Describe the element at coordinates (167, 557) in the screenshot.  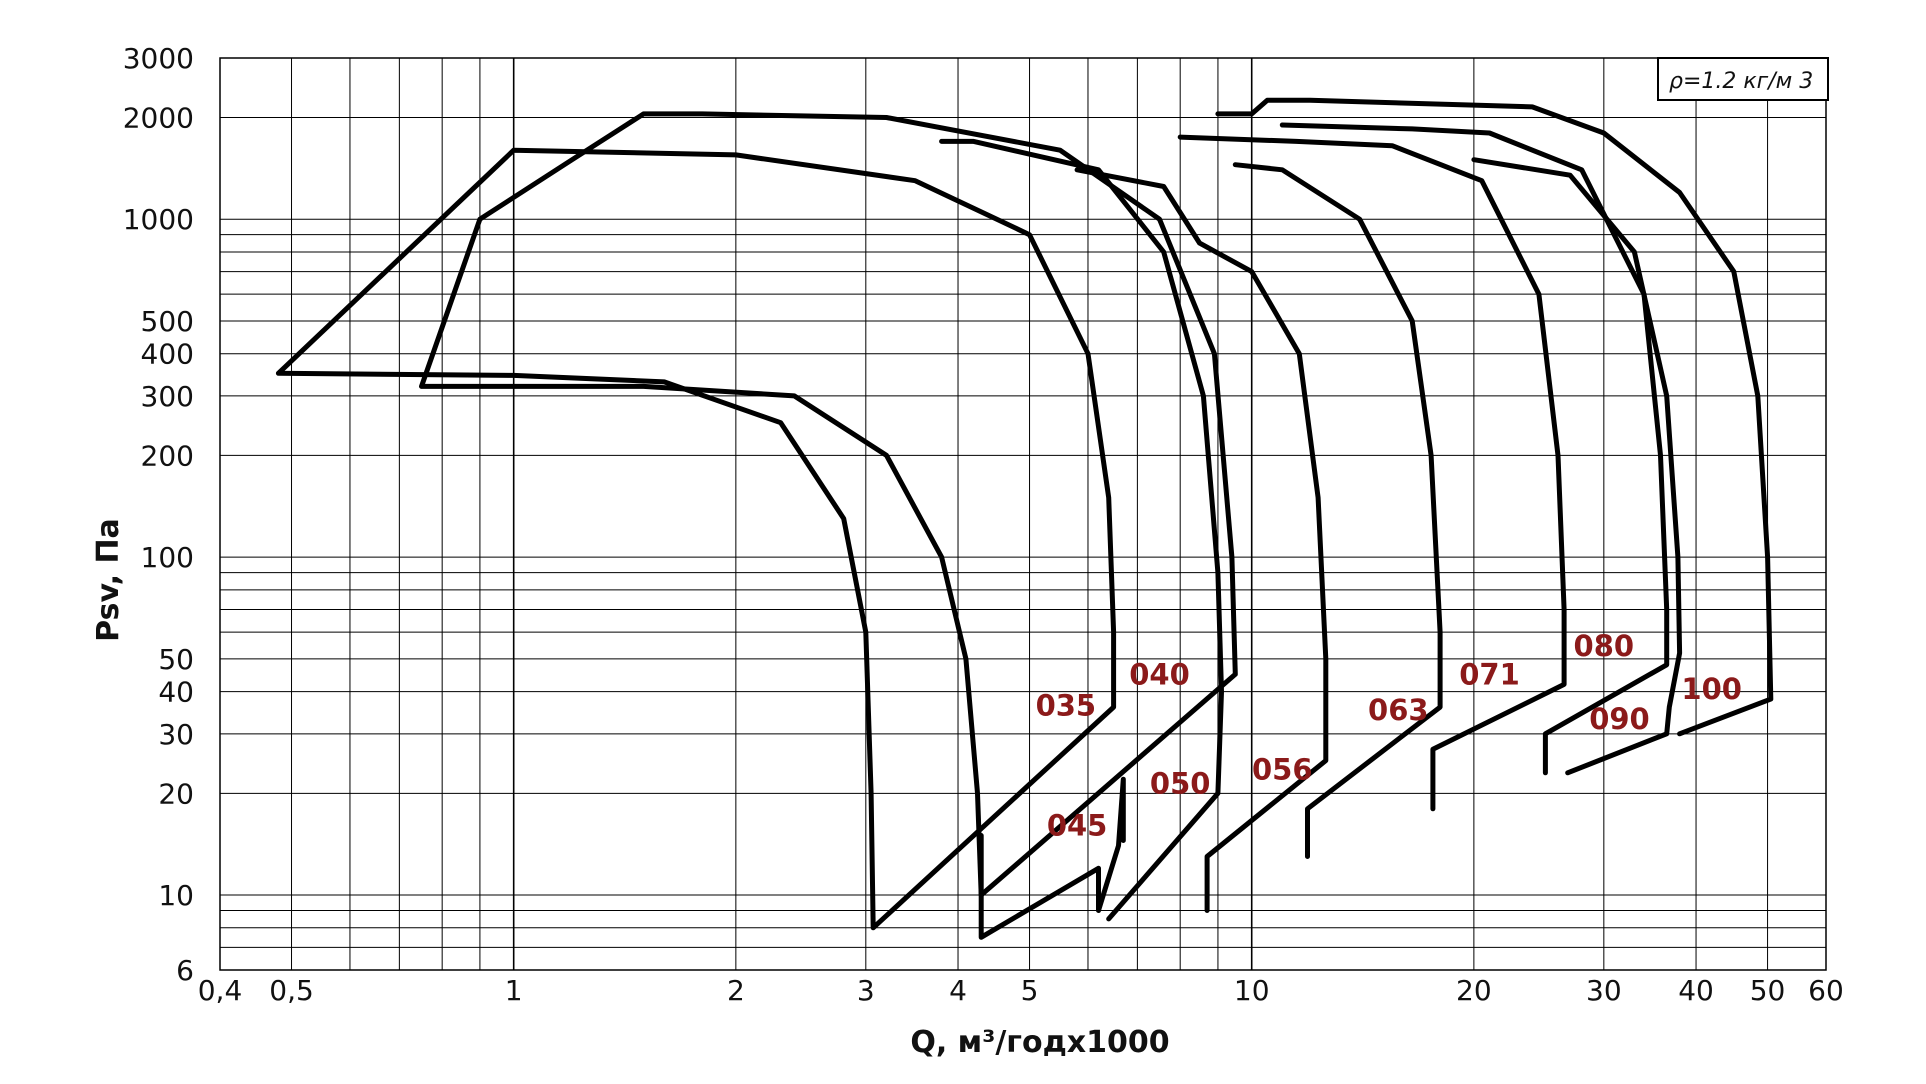
I see `y-tick-label: 100` at that location.